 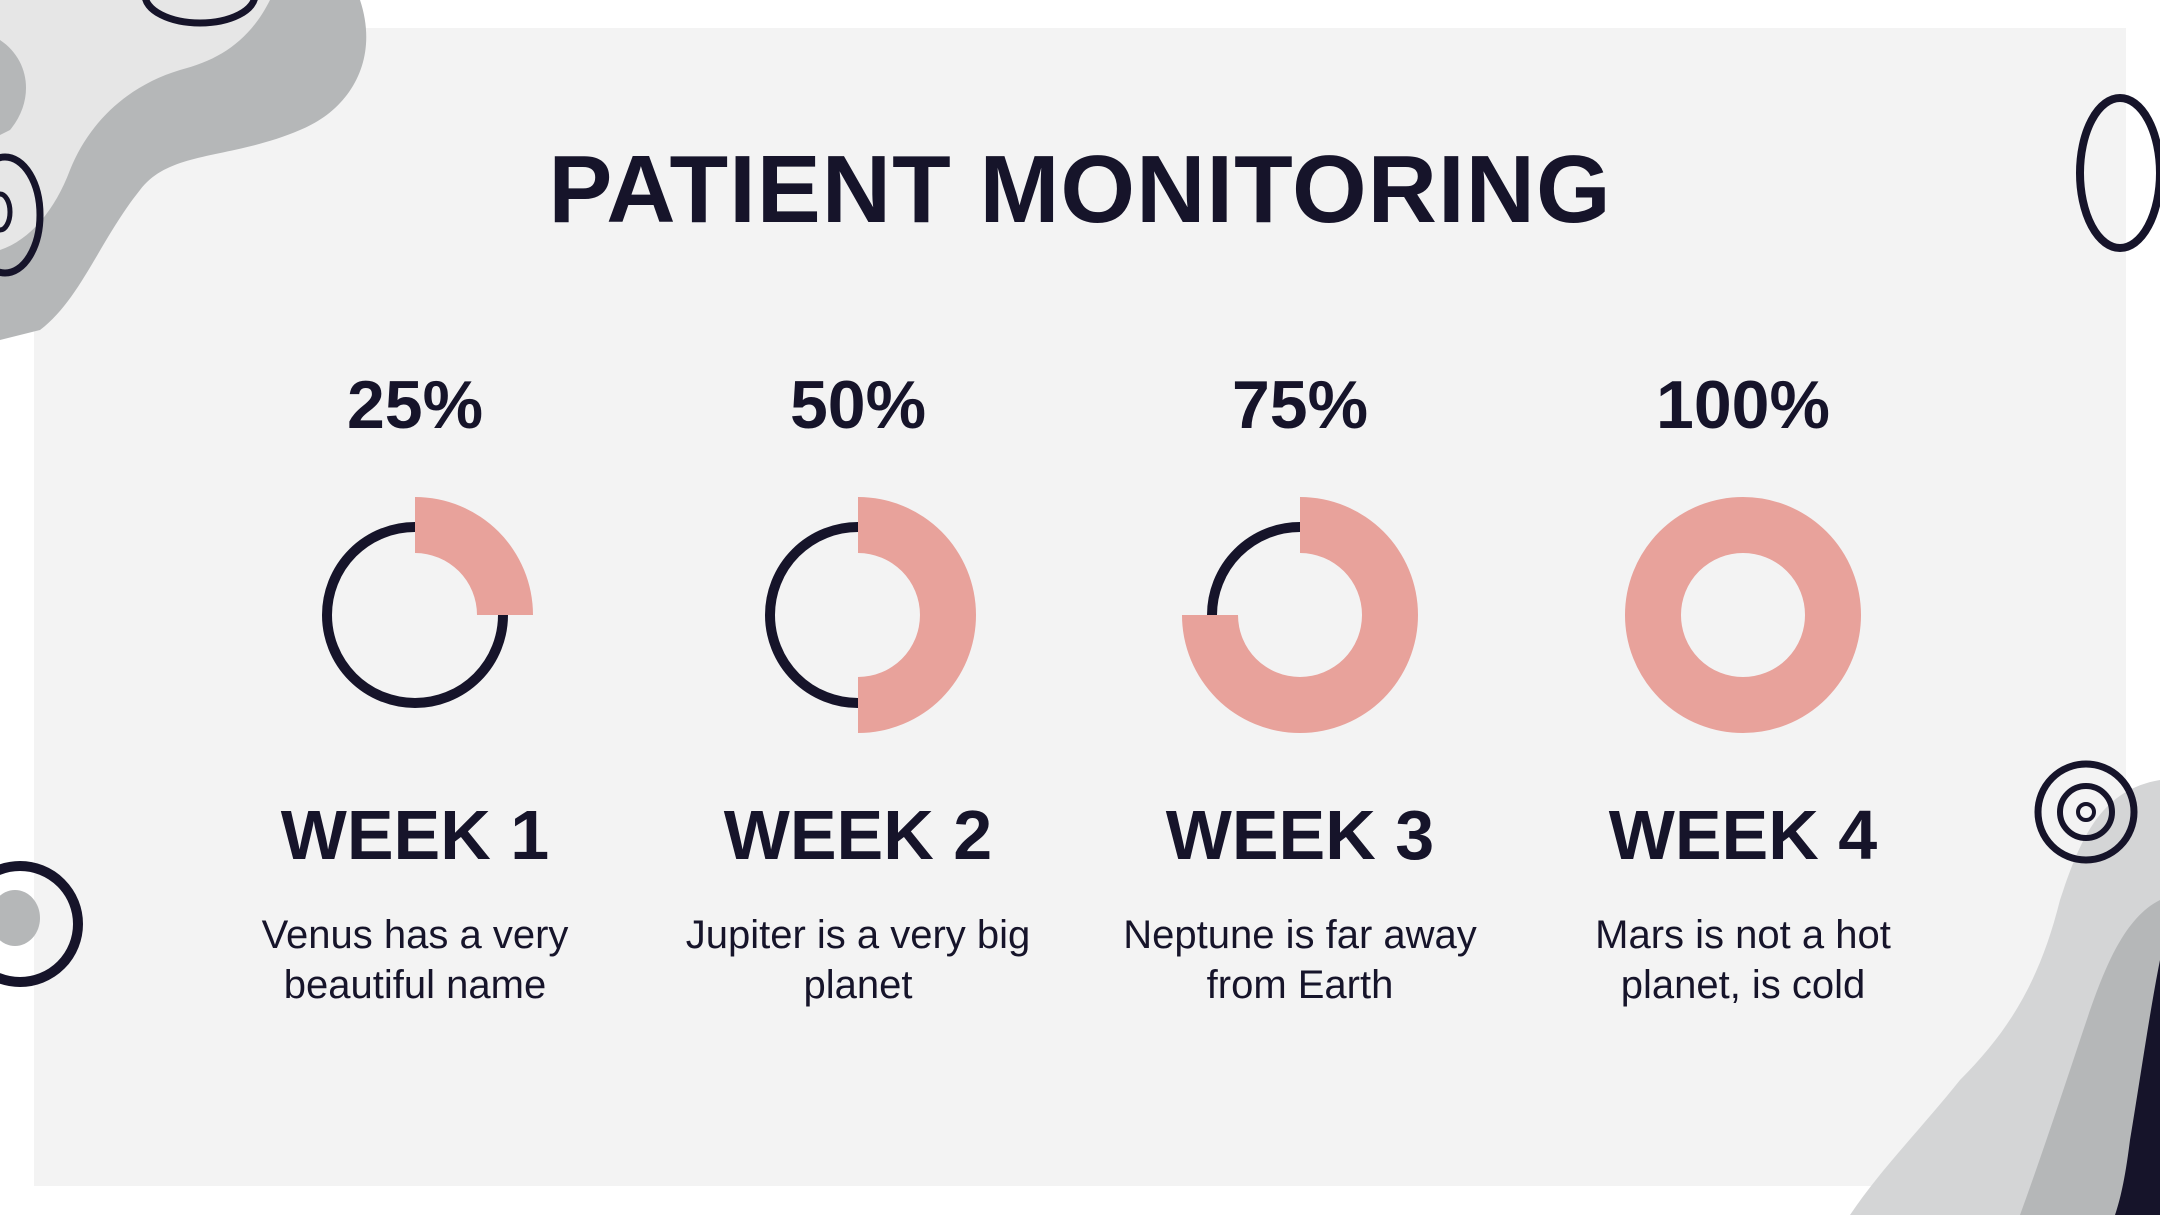 I want to click on week-description: Jupiter is a very big planet, so click(x=858, y=960).